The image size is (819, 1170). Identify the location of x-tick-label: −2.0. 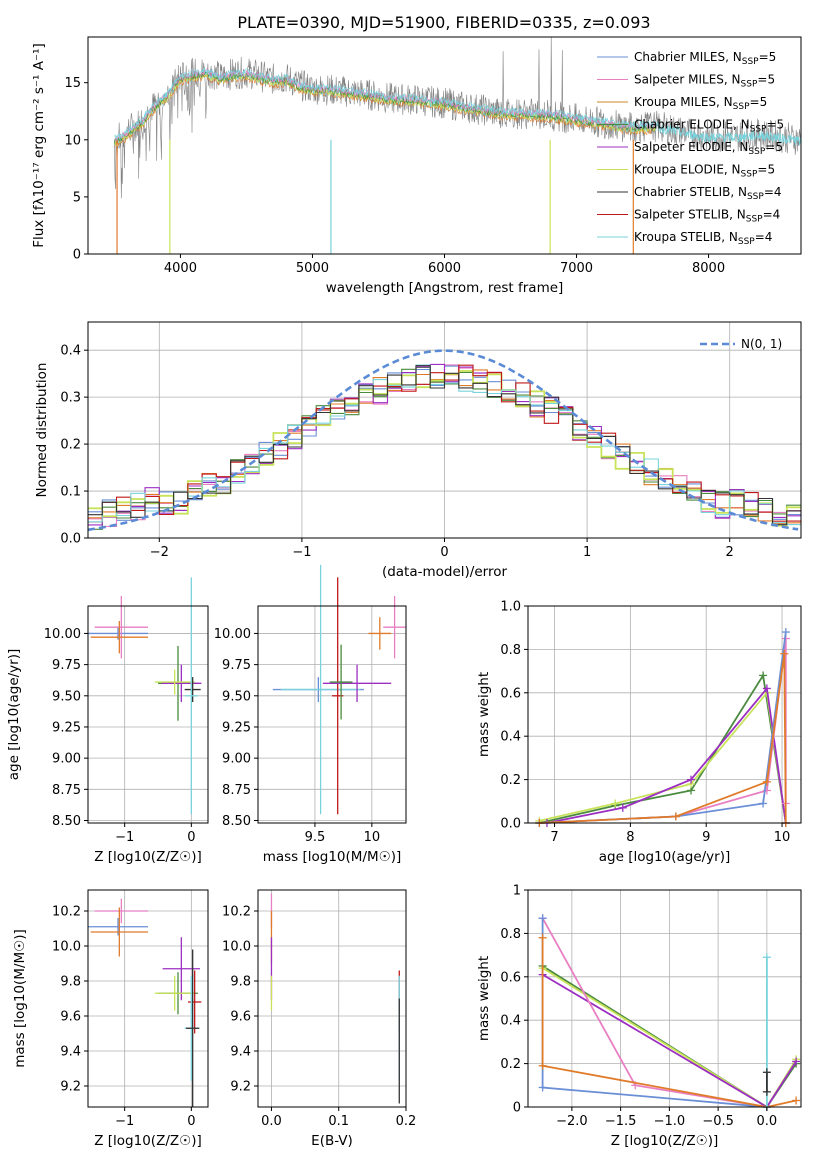
(572, 1121).